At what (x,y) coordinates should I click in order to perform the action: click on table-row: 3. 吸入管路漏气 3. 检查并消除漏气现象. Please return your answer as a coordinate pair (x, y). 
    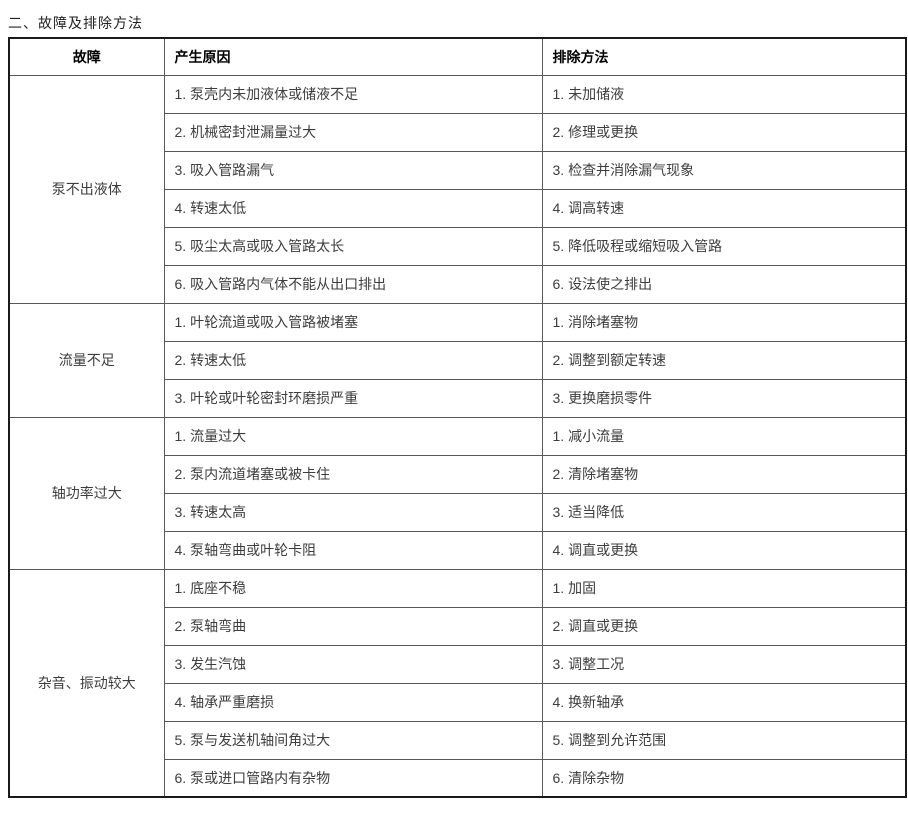
    Looking at the image, I should click on (458, 170).